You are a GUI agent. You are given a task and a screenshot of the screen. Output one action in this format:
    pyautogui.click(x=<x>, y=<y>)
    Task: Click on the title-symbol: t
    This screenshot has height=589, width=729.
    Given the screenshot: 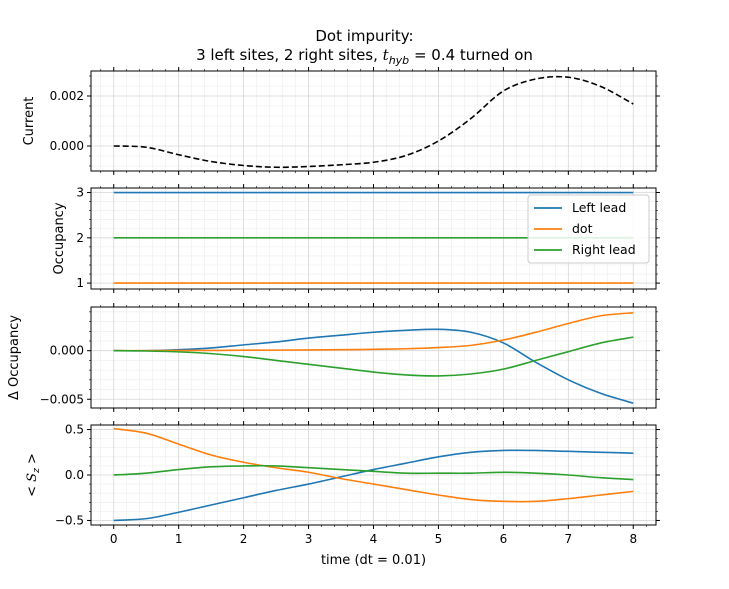 What is the action you would take?
    pyautogui.click(x=385, y=55)
    